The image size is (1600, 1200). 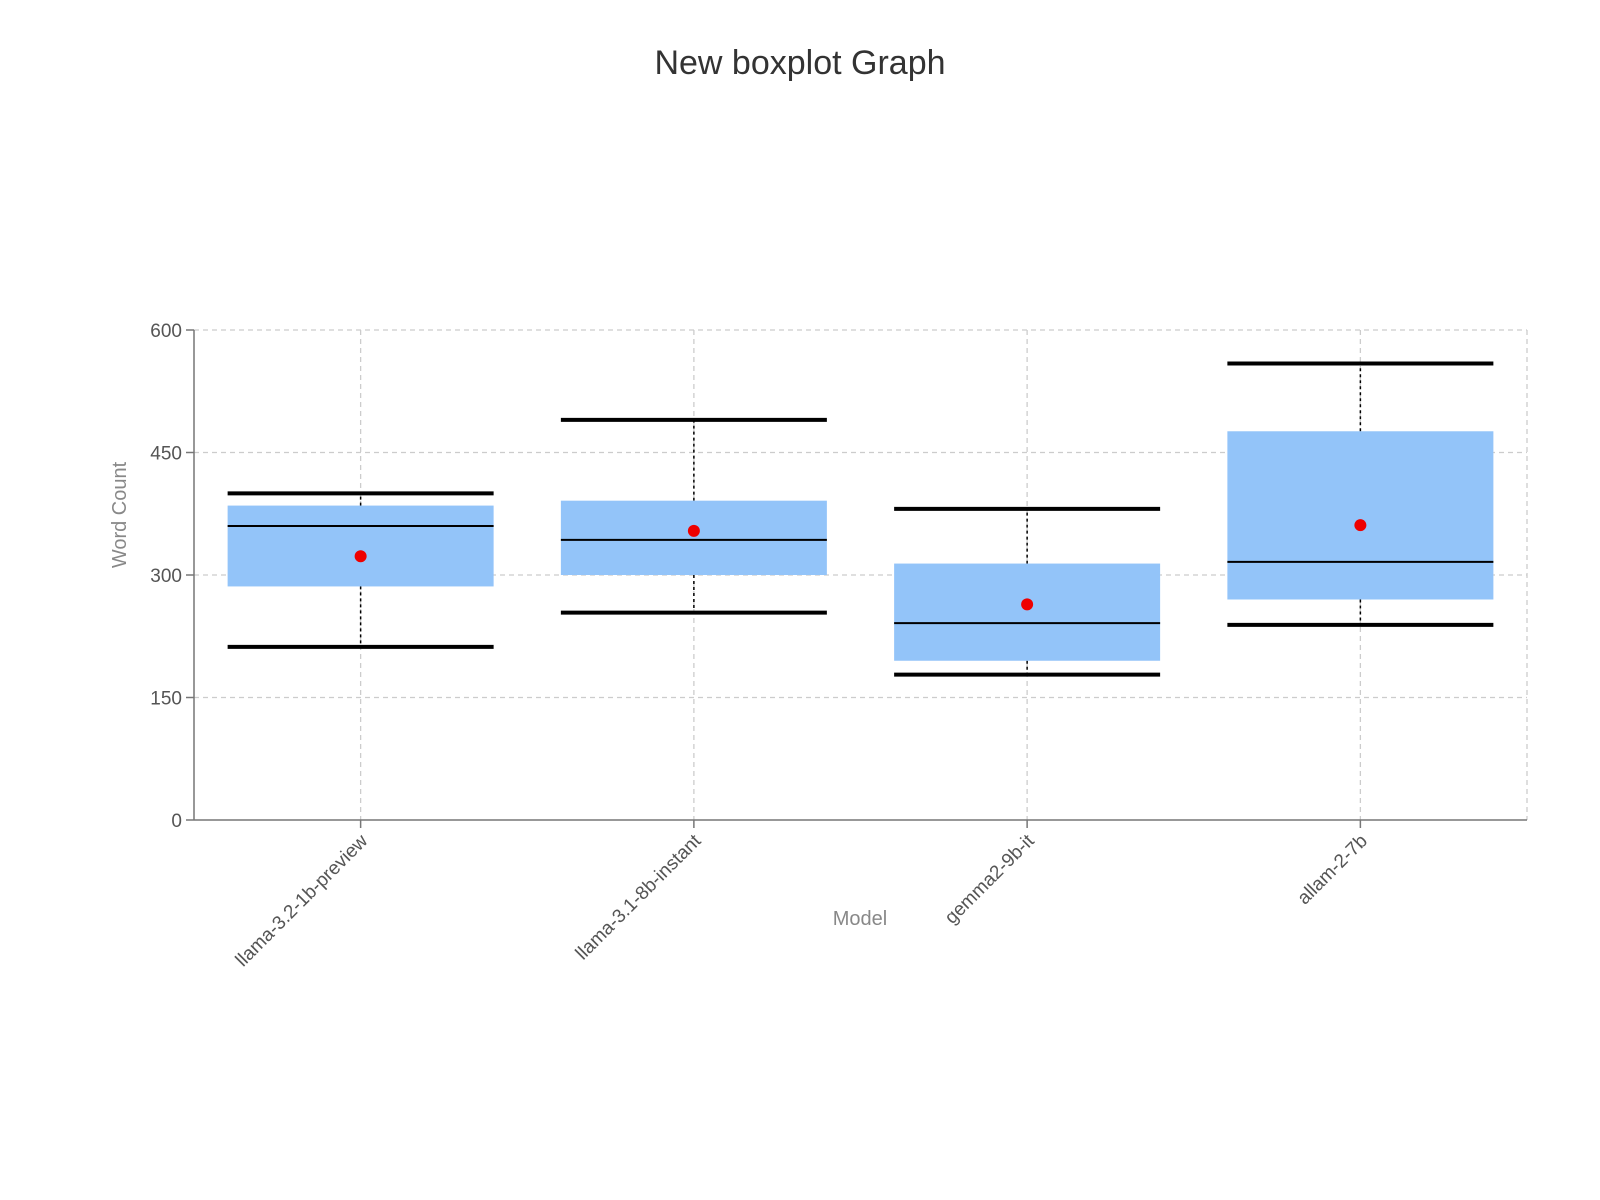 I want to click on y-tick-label: 600, so click(x=166, y=331).